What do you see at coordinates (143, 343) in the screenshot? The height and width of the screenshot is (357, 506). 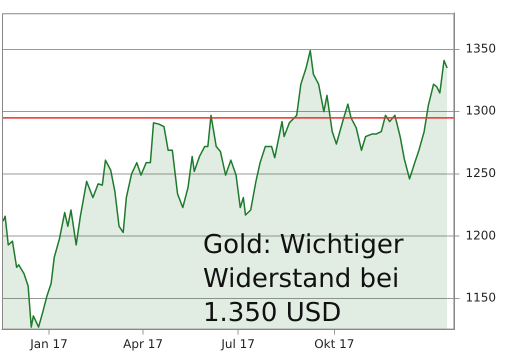 I see `x-tick-label: Apr 17` at bounding box center [143, 343].